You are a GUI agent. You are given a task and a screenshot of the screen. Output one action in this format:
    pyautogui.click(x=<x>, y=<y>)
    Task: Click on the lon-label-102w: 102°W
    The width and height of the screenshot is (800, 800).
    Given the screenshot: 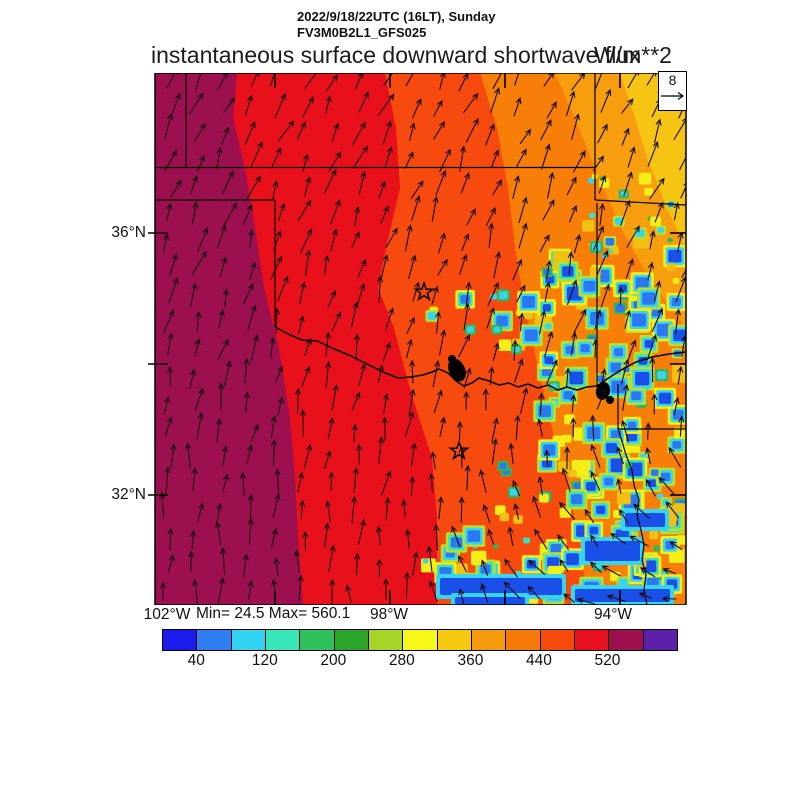 What is the action you would take?
    pyautogui.click(x=167, y=614)
    